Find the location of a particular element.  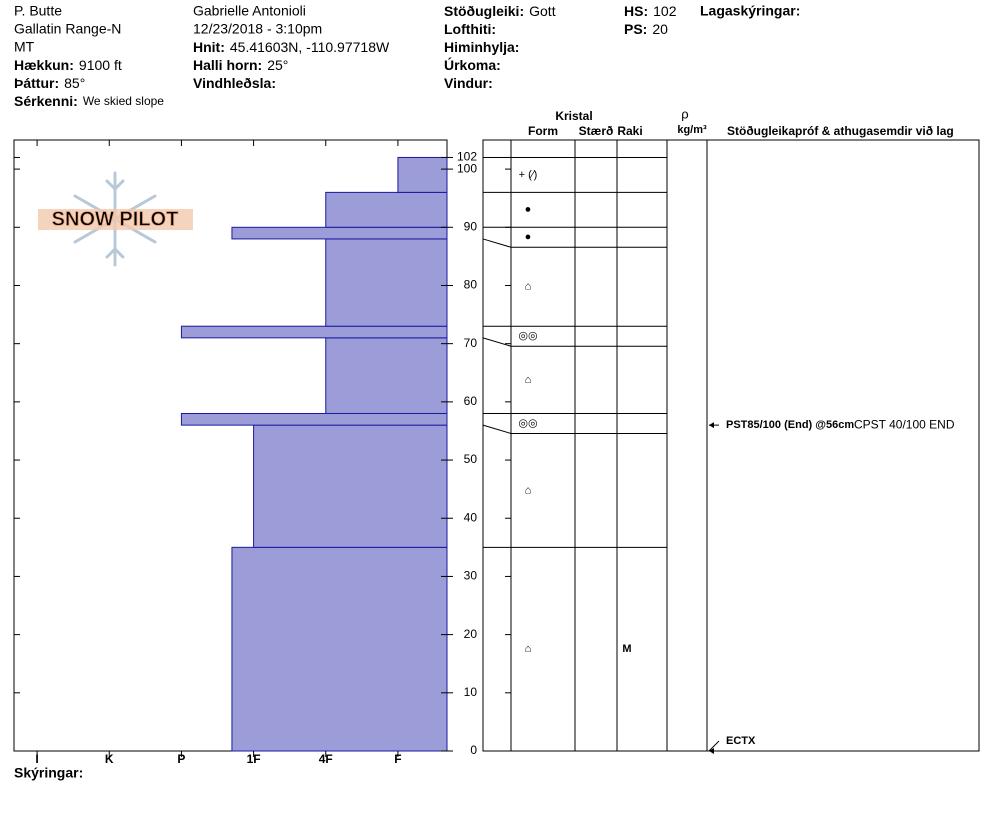

crystal-form: + (⁄) is located at coordinates (528, 175).